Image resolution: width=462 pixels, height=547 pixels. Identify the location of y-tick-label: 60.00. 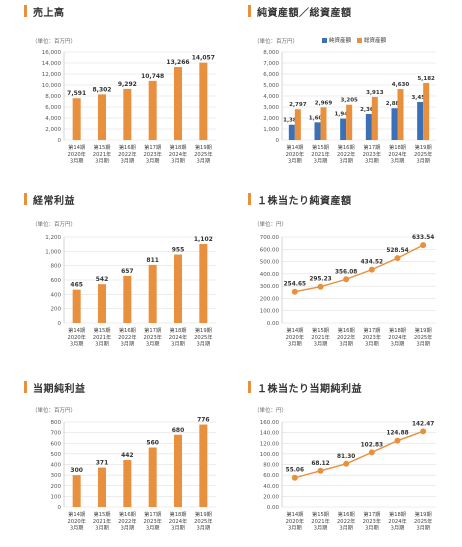
(271, 476).